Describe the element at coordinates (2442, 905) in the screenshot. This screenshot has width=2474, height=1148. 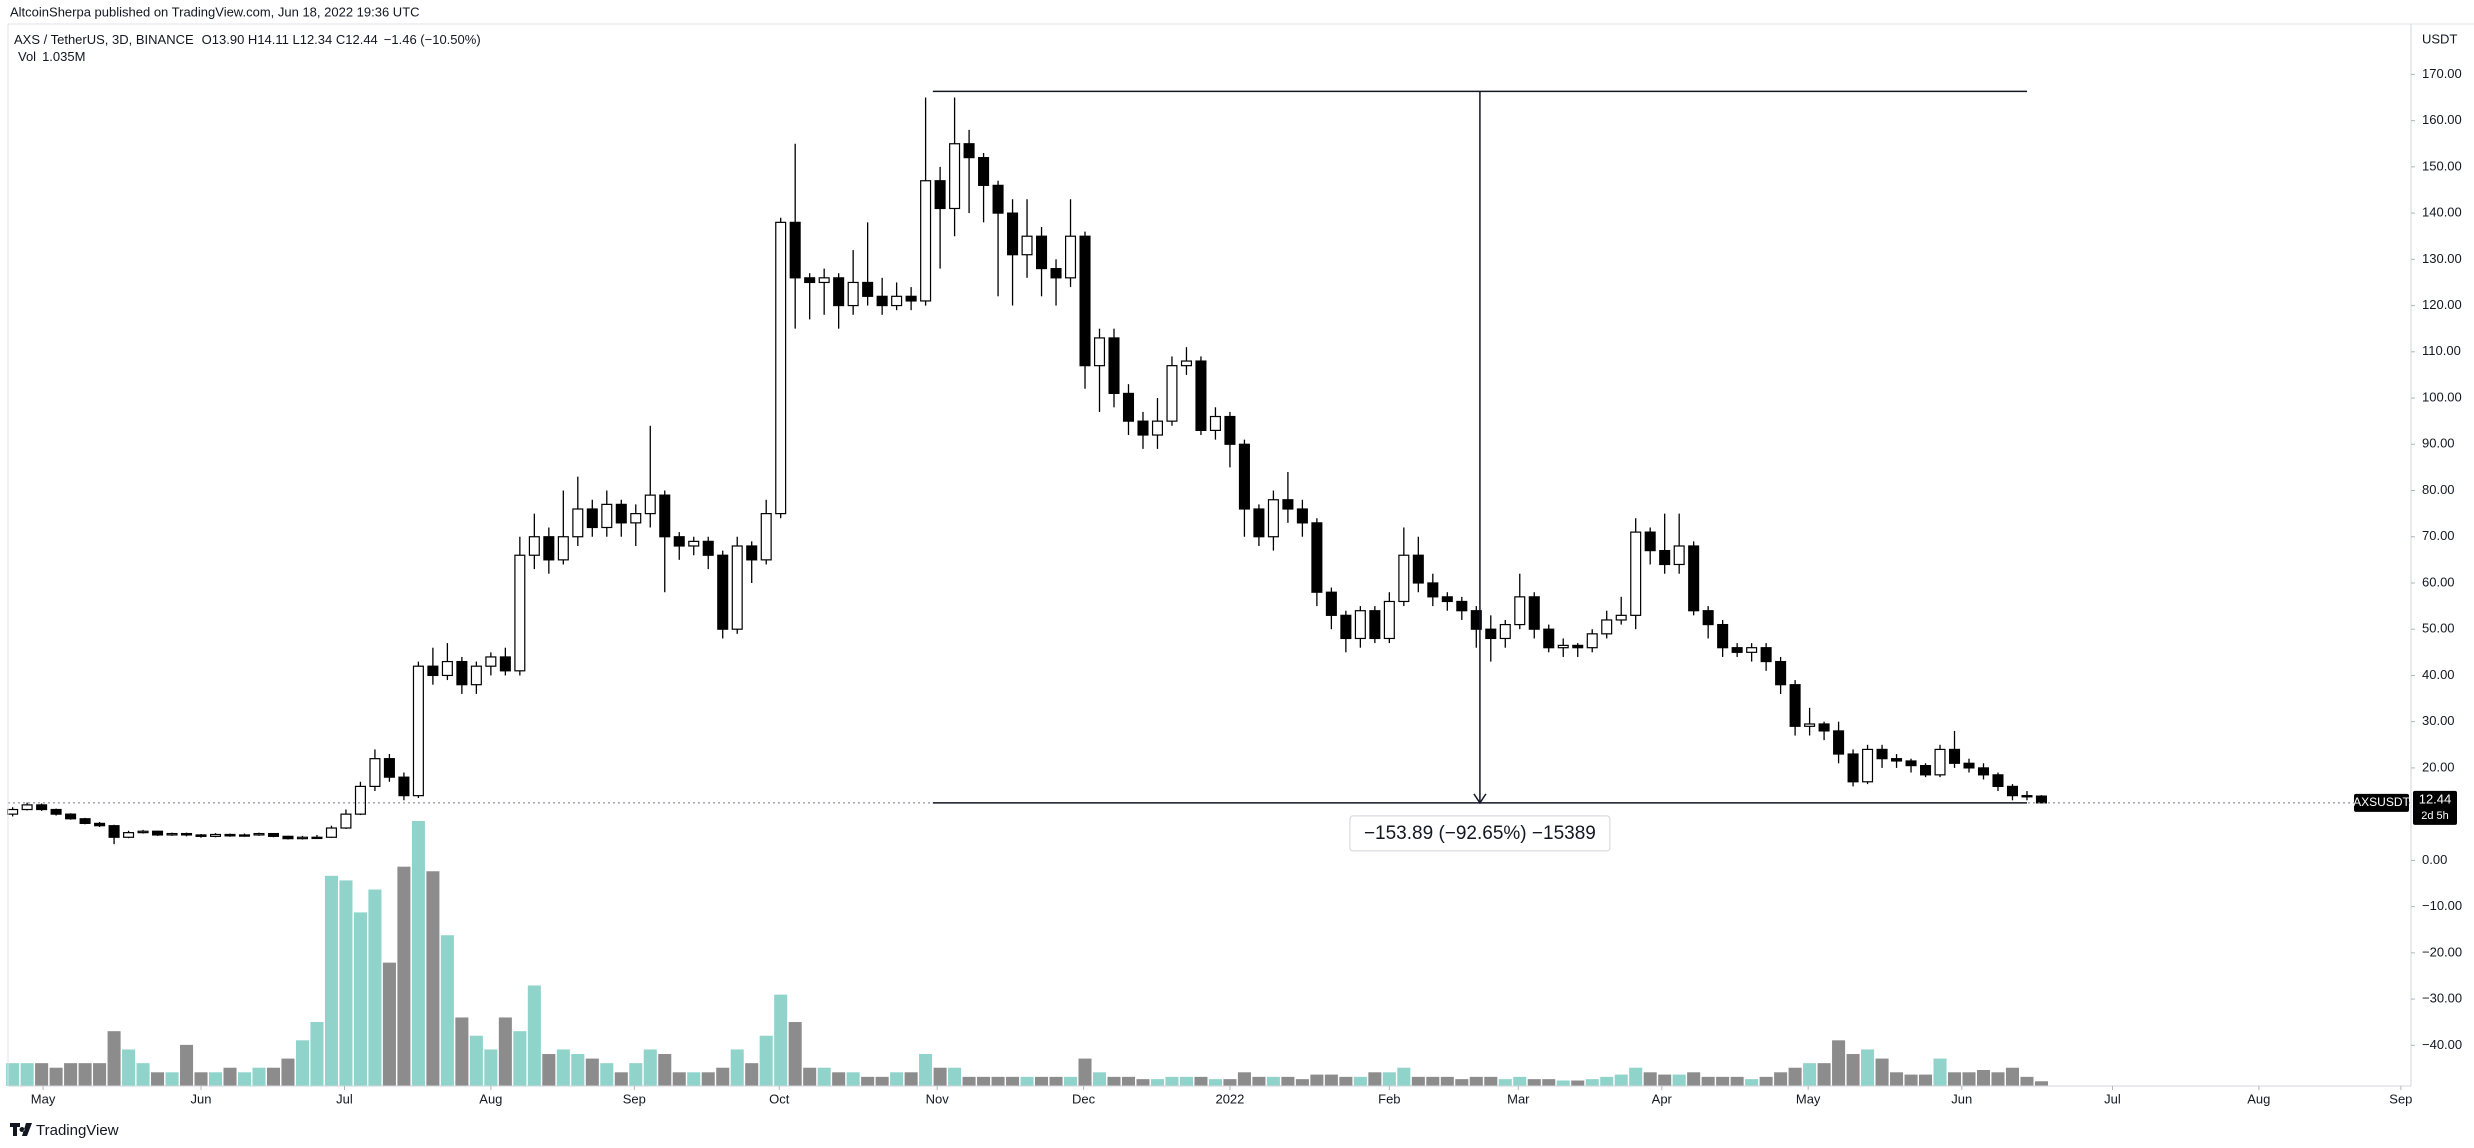
I see `y-tick-label: −10.00` at that location.